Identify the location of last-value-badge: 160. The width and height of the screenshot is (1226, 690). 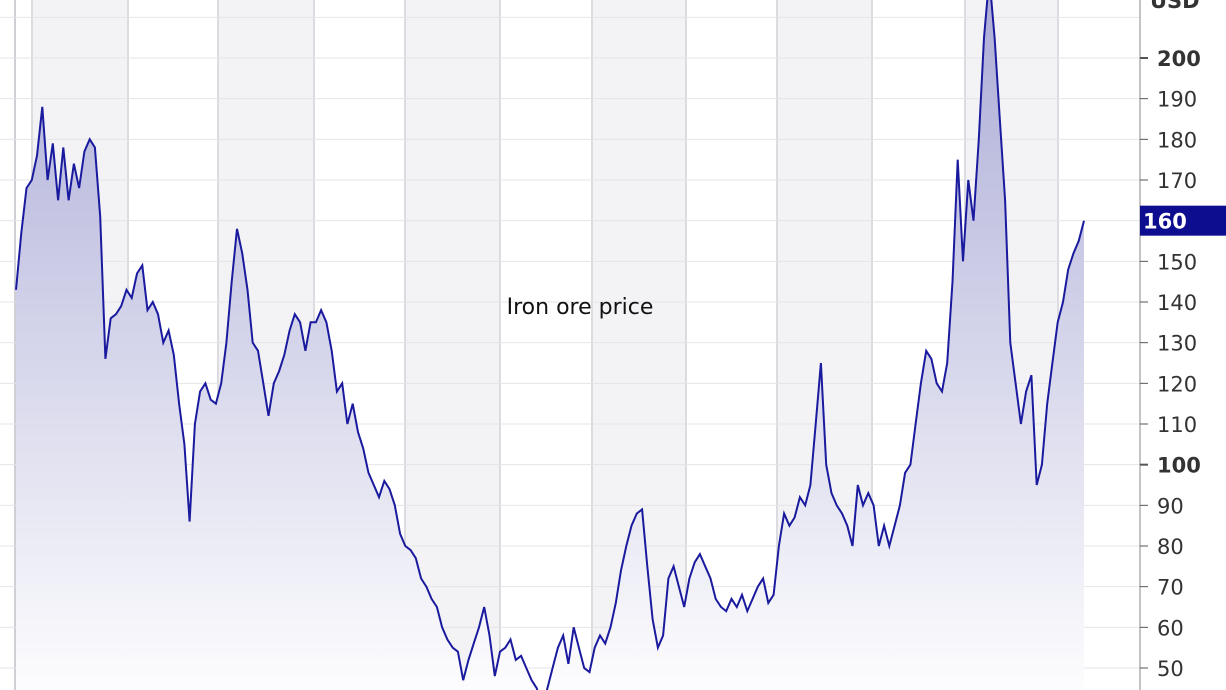
(1183, 220).